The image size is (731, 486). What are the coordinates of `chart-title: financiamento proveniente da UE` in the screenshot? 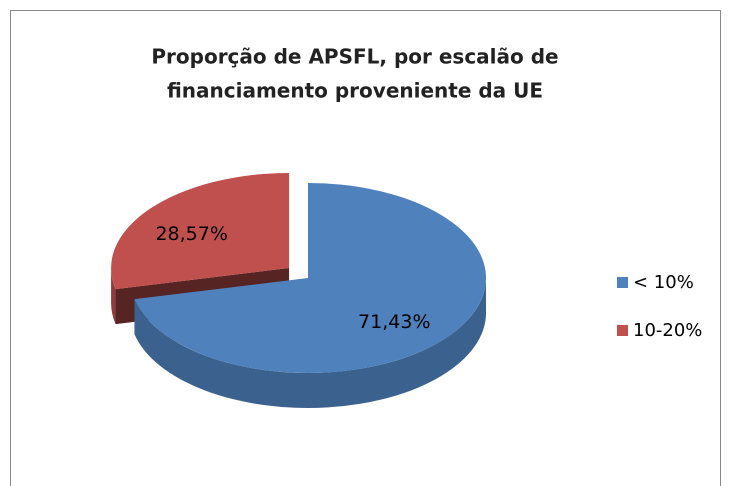 It's located at (355, 91).